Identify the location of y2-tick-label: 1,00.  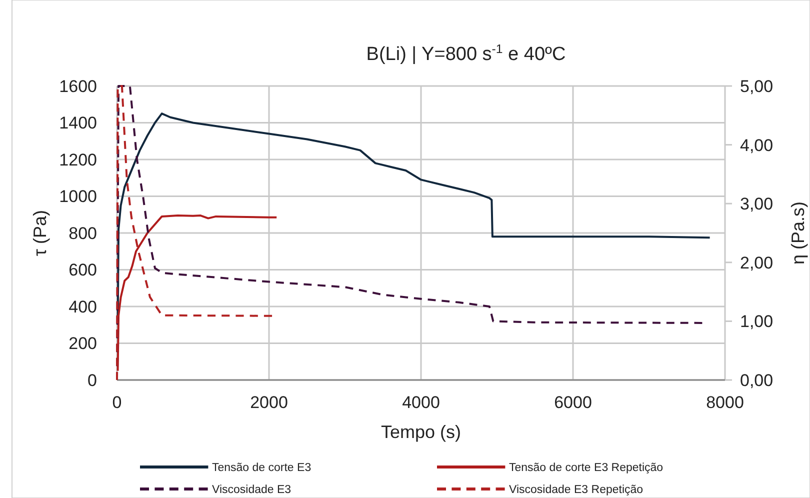
(757, 322).